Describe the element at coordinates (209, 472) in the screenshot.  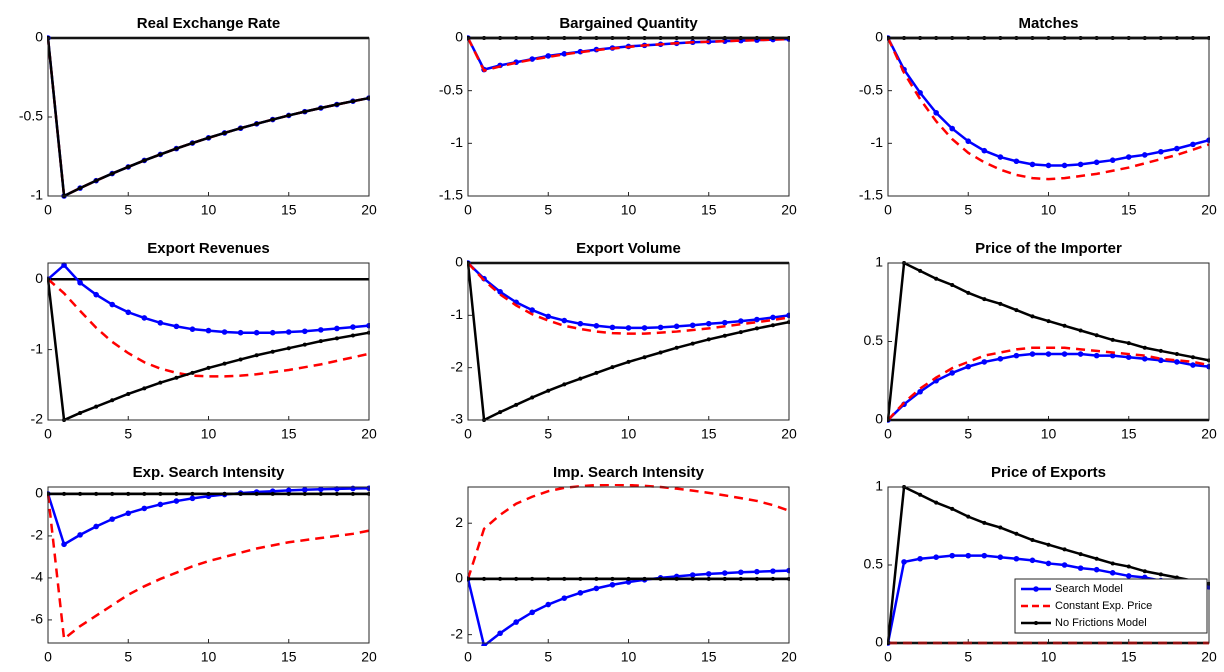
I see `chart-title: Exp. Search Intensity` at that location.